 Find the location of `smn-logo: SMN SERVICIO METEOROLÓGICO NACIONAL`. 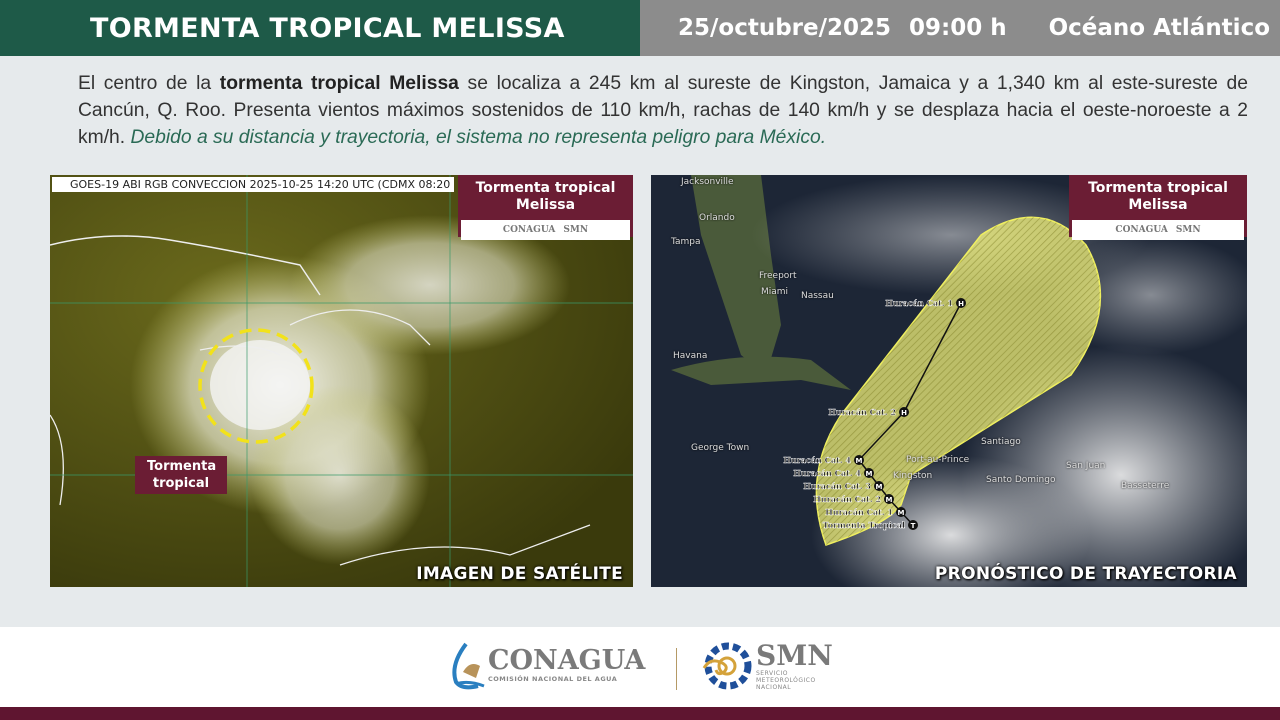

smn-logo: SMN SERVICIO METEOROLÓGICO NACIONAL is located at coordinates (766, 666).